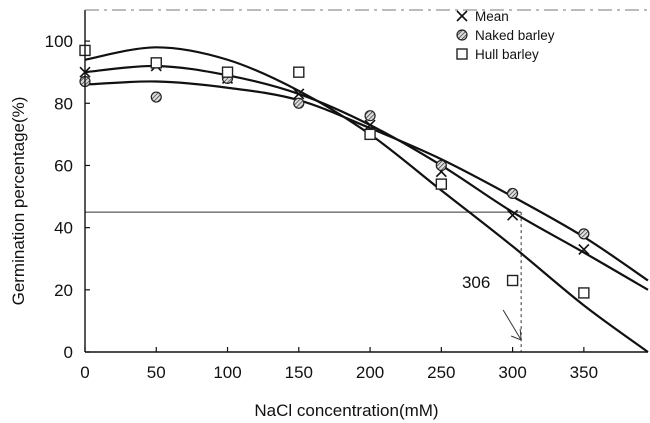  I want to click on legend-marker-naked-barley, so click(462, 35).